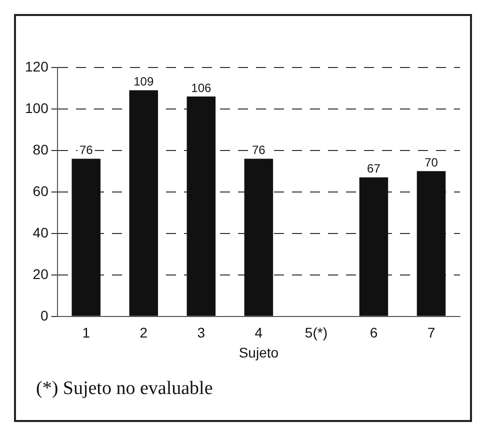  What do you see at coordinates (201, 332) in the screenshot?
I see `x-tick-label: 3` at bounding box center [201, 332].